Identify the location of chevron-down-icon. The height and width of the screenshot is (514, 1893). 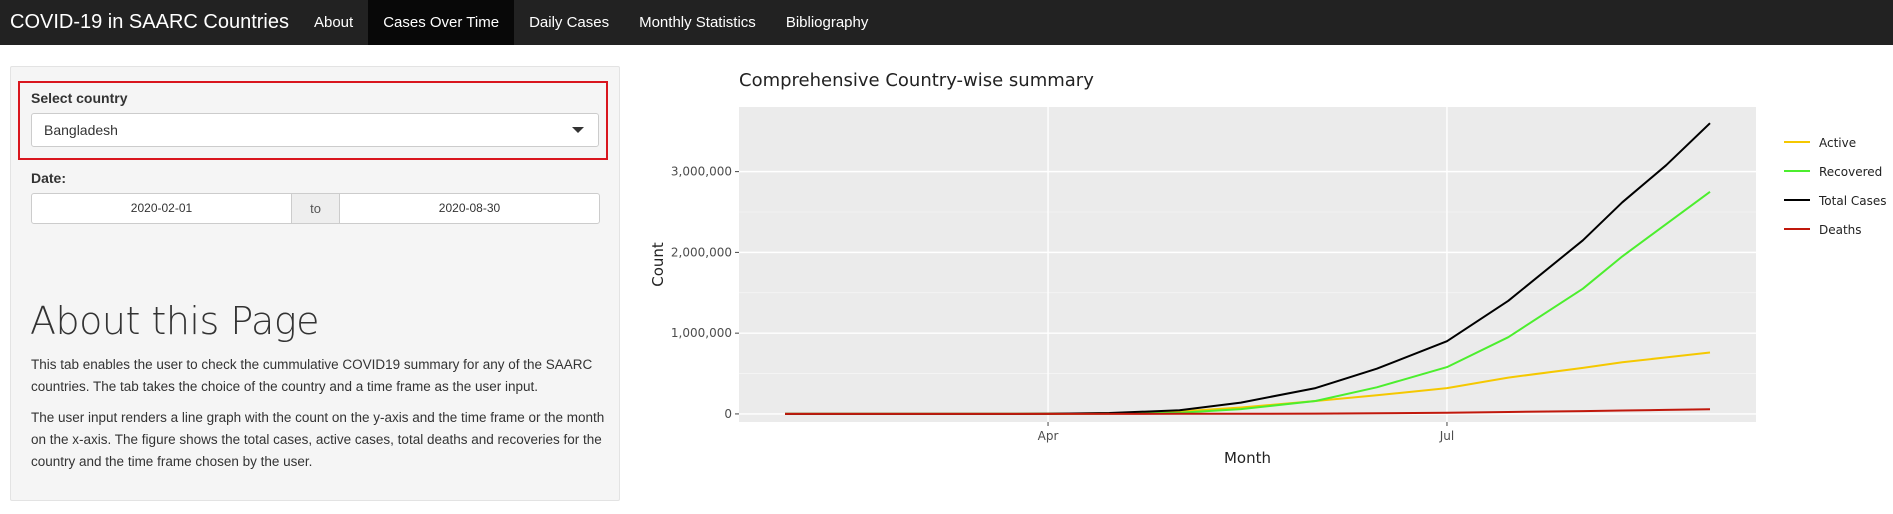
(578, 130).